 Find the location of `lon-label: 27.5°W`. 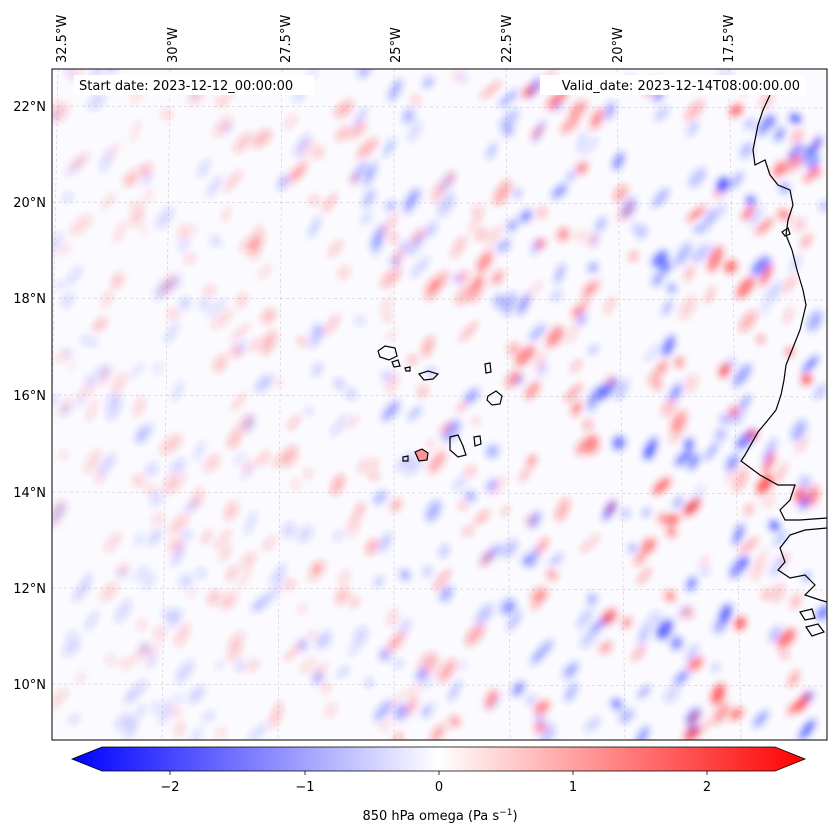

lon-label: 27.5°W is located at coordinates (286, 39).